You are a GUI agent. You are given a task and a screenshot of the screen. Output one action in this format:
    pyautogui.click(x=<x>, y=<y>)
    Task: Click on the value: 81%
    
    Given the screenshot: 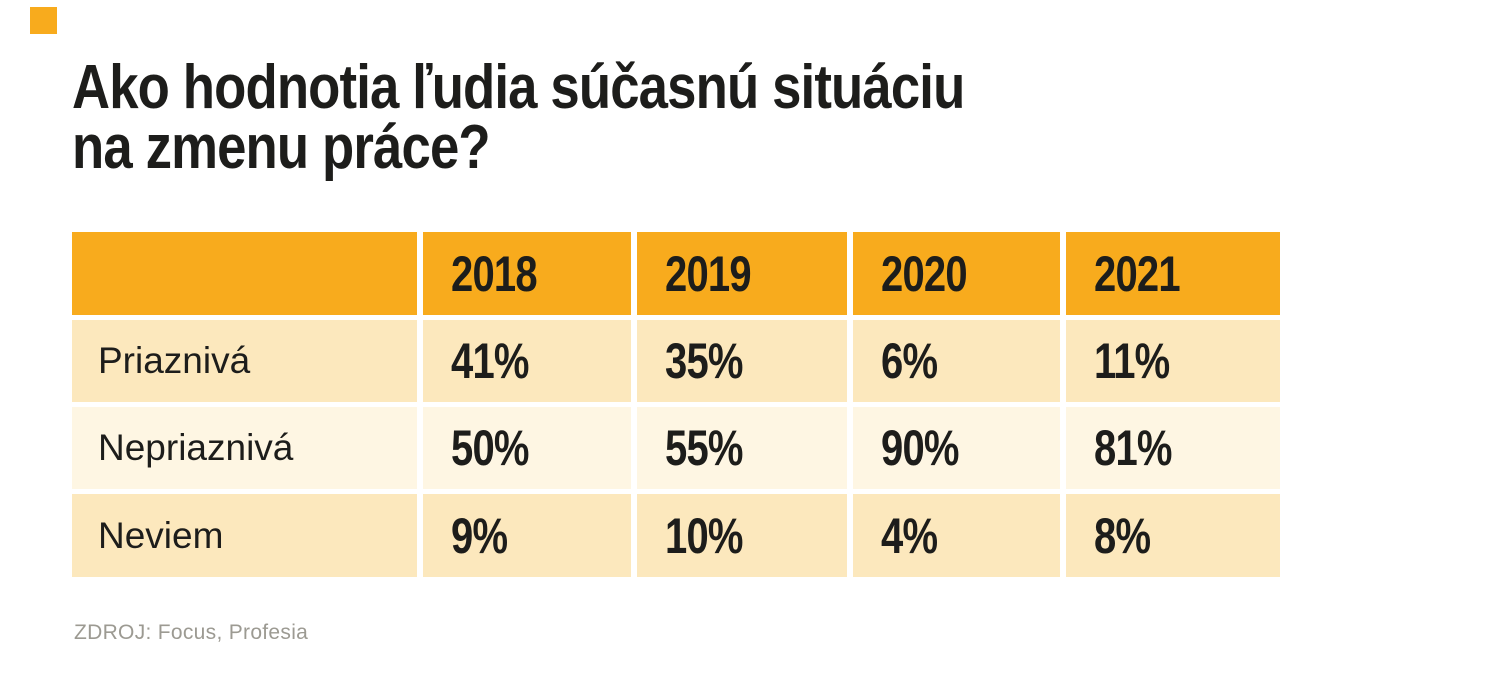 What is the action you would take?
    pyautogui.click(x=1133, y=448)
    